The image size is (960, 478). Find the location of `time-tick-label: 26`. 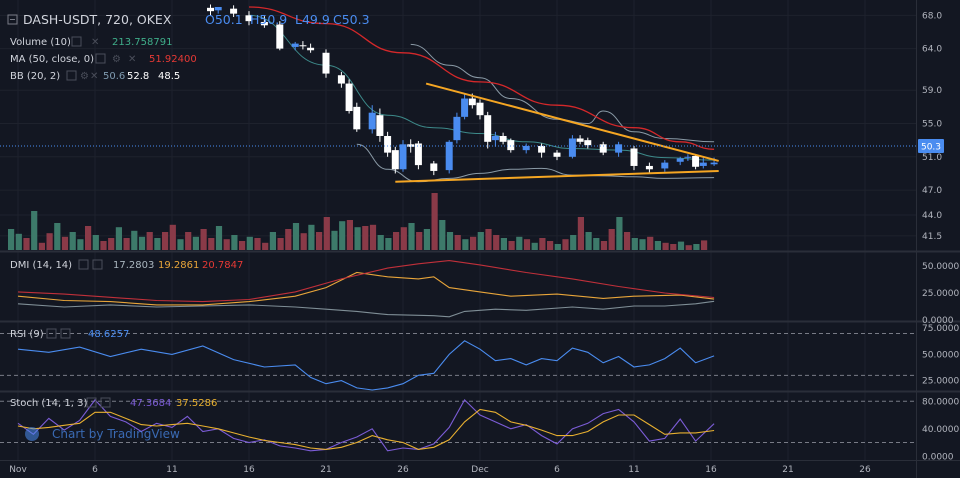

time-tick-label: 26 is located at coordinates (865, 470).